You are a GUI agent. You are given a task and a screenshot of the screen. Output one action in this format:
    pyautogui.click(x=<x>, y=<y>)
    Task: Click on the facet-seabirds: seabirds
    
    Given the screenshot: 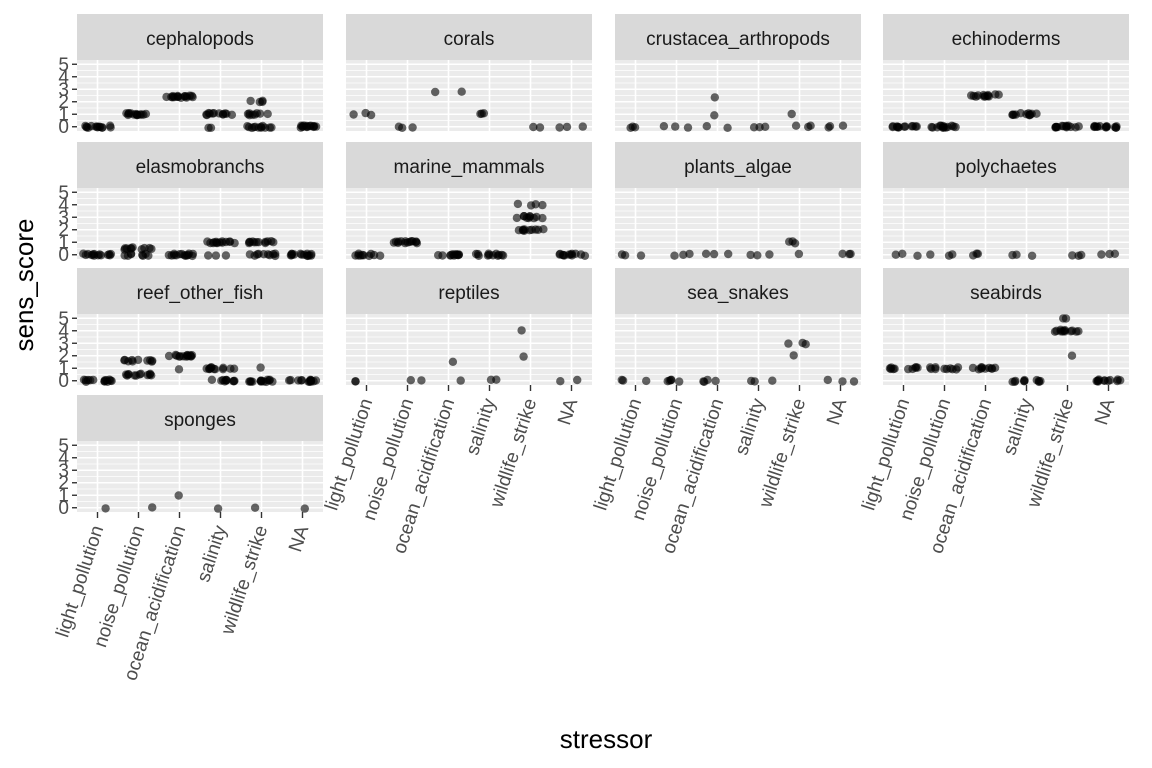 What is the action you would take?
    pyautogui.click(x=1006, y=327)
    